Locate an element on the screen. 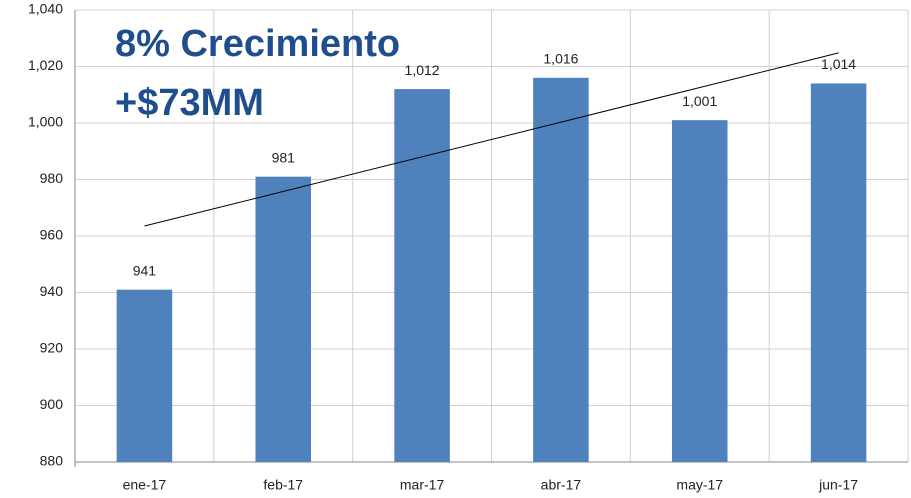  data-label: 941 is located at coordinates (145, 270).